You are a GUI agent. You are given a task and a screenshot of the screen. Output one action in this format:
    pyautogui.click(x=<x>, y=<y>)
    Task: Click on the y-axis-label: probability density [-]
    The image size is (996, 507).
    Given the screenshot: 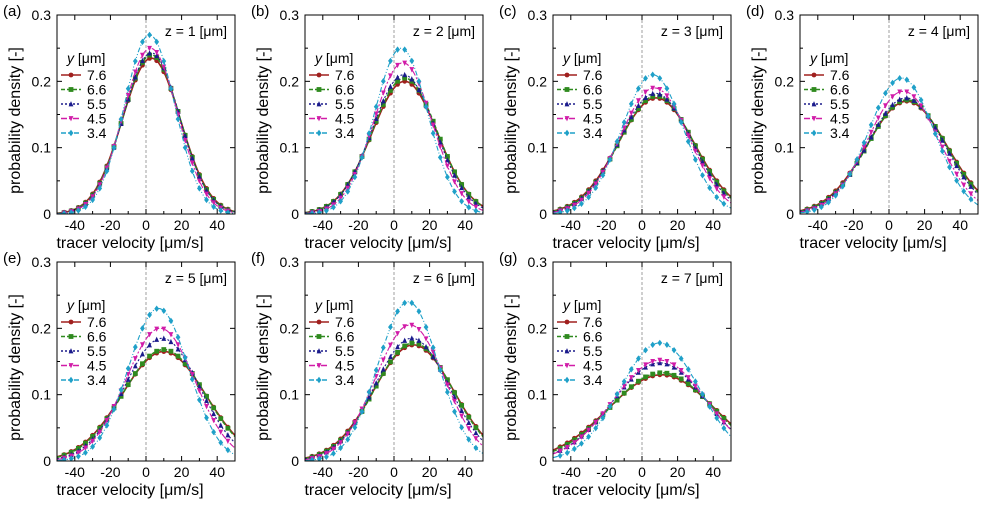 What is the action you would take?
    pyautogui.click(x=511, y=120)
    